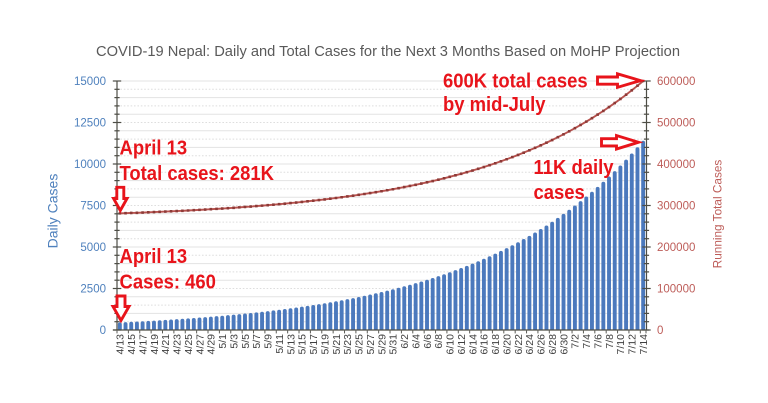  I want to click on svg-text: 4/25, so click(189, 344).